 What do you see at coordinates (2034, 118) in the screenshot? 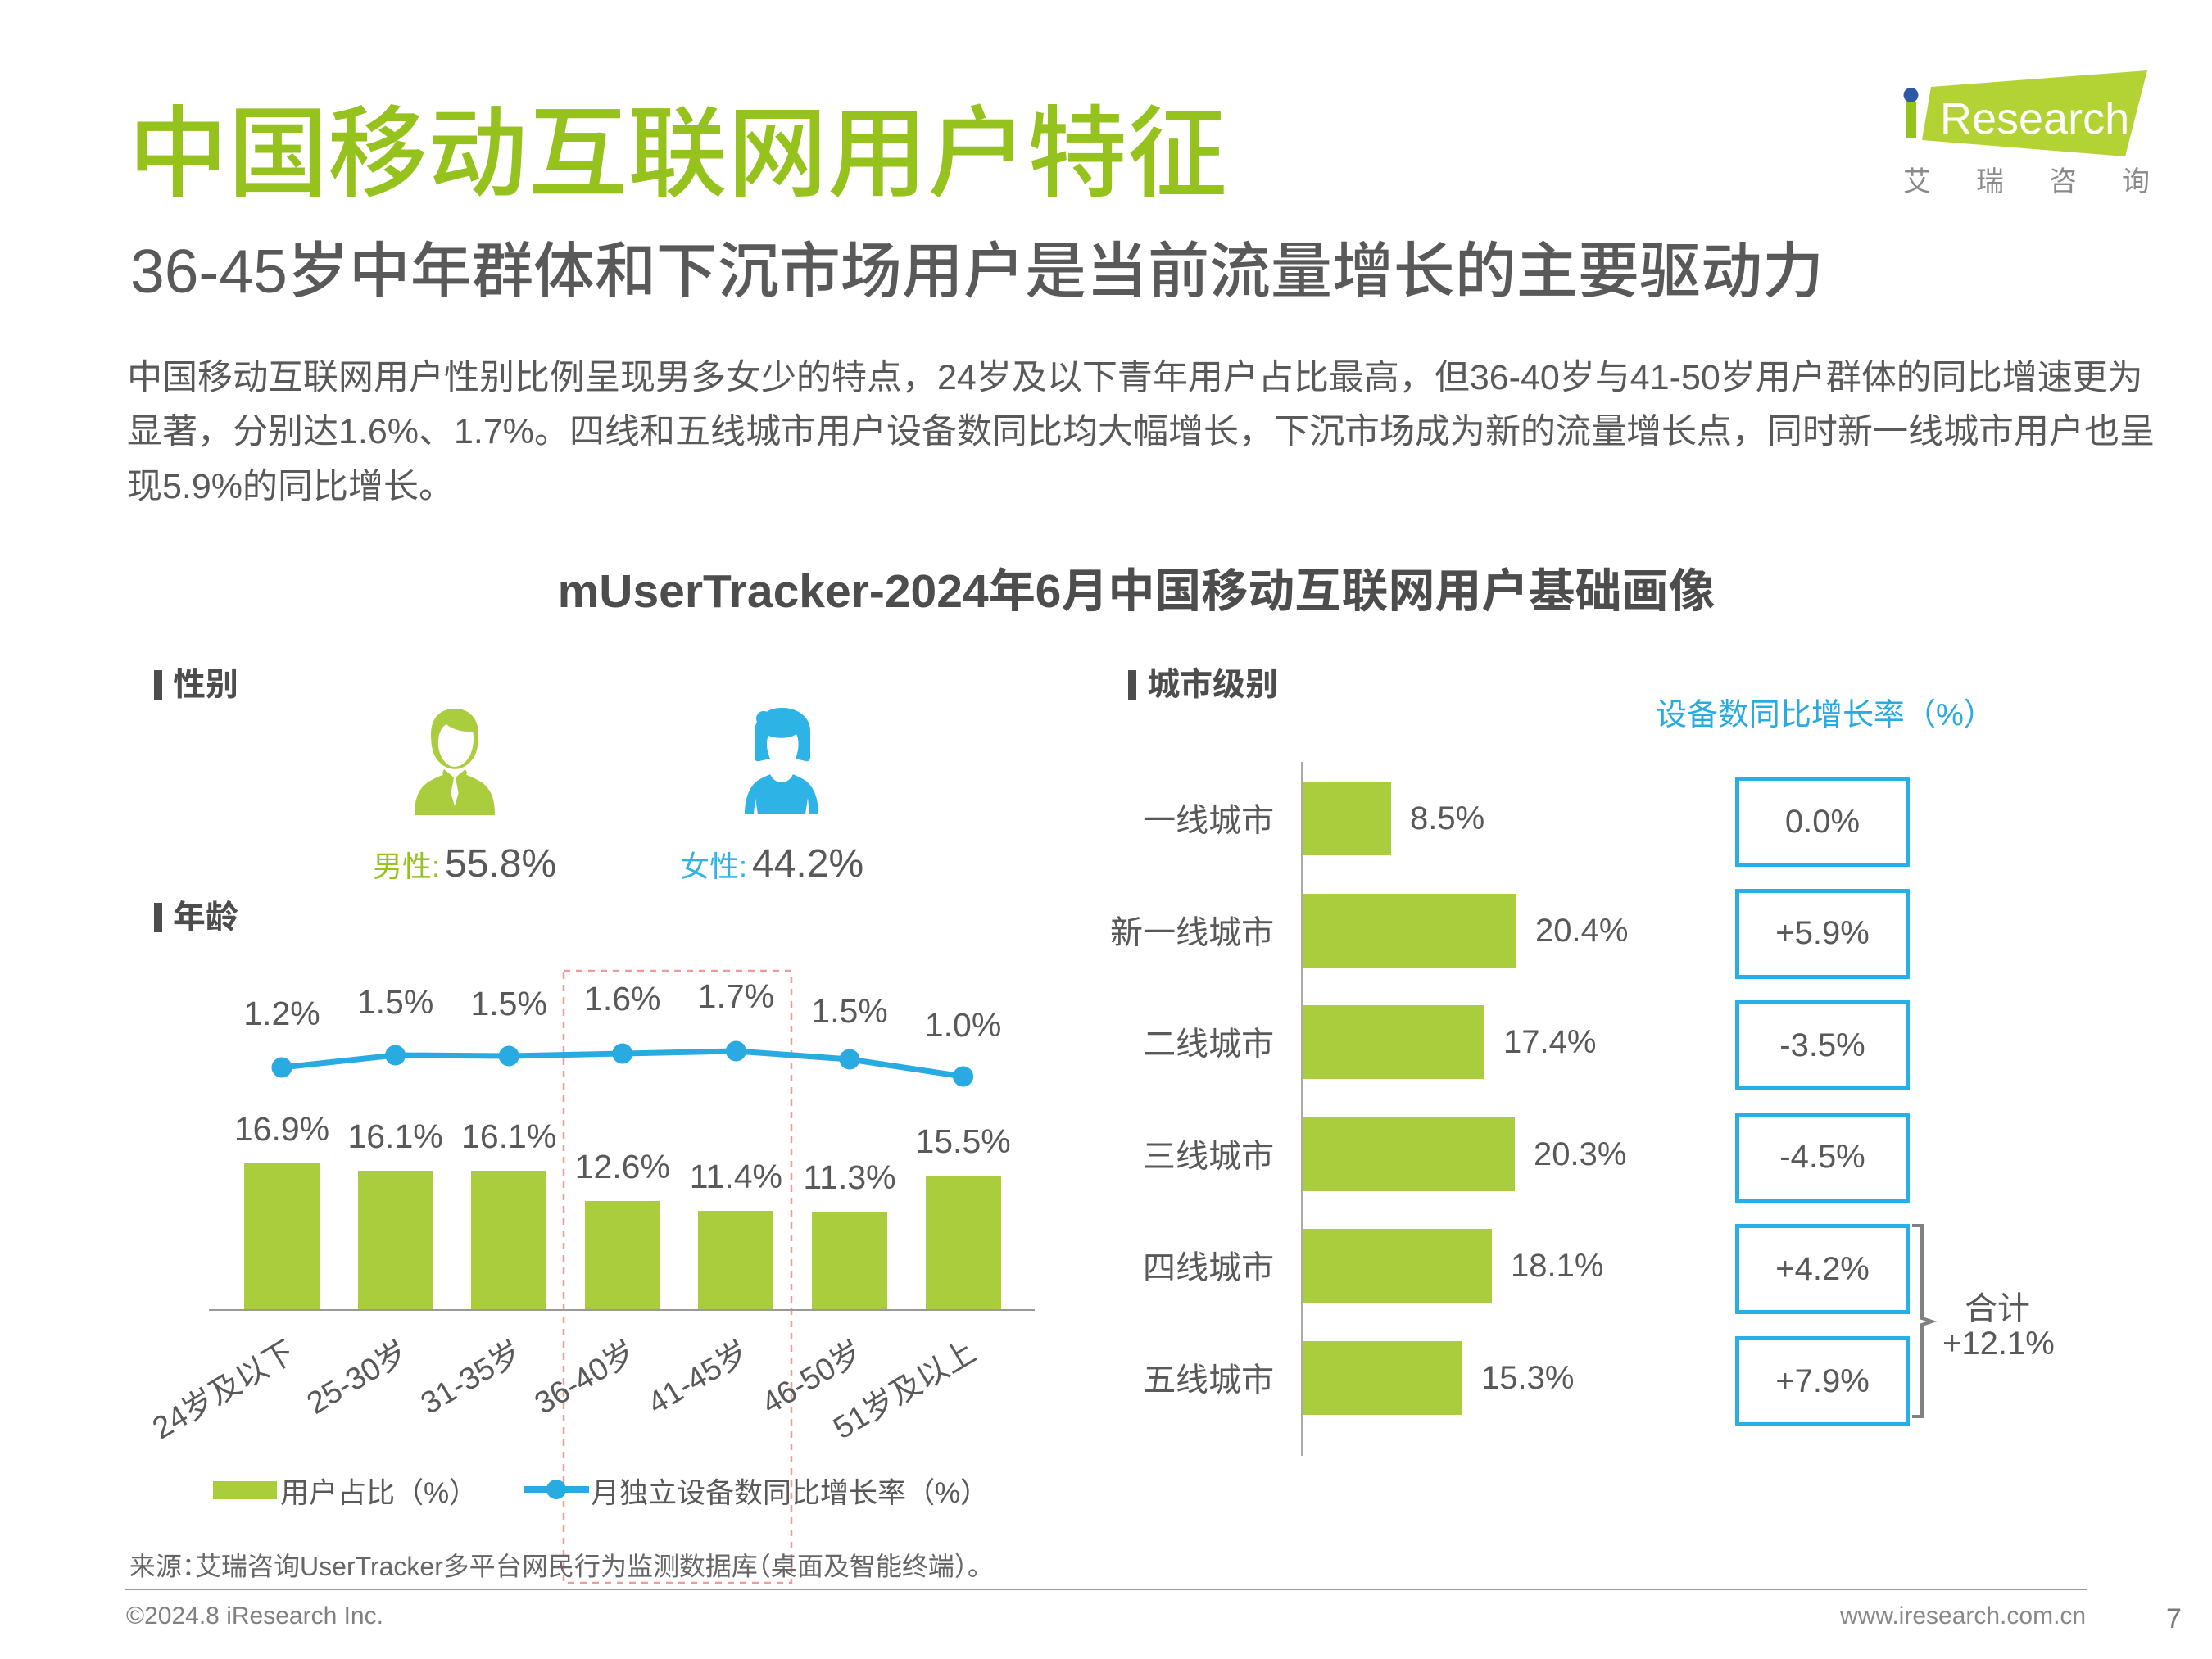
I see `svg-text: Research` at bounding box center [2034, 118].